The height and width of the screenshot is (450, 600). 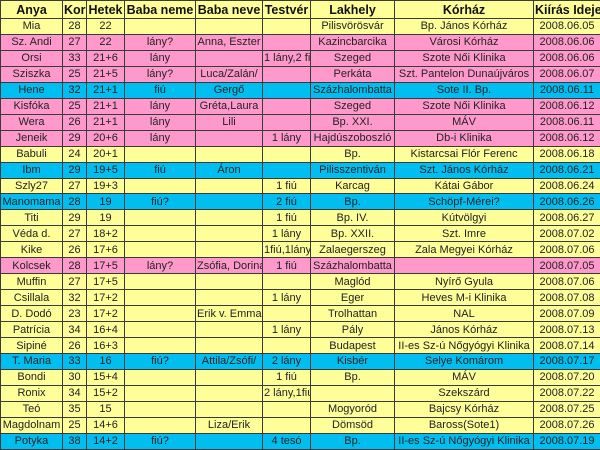 I want to click on cell-baba-neve: Gréta,Laura, so click(x=229, y=106).